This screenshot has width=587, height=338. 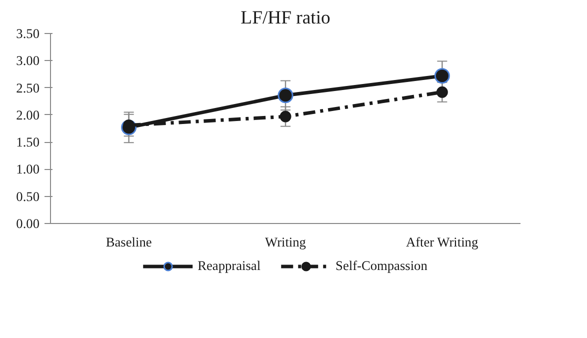 What do you see at coordinates (28, 33) in the screenshot?
I see `y-tick-label: 3.50` at bounding box center [28, 33].